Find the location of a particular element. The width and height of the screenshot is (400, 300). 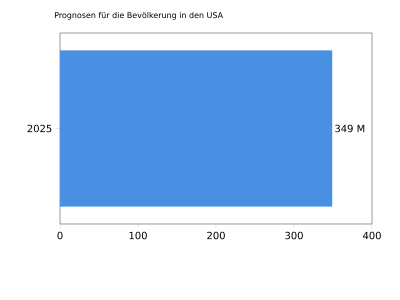

x-tick-label: 200 is located at coordinates (216, 236).